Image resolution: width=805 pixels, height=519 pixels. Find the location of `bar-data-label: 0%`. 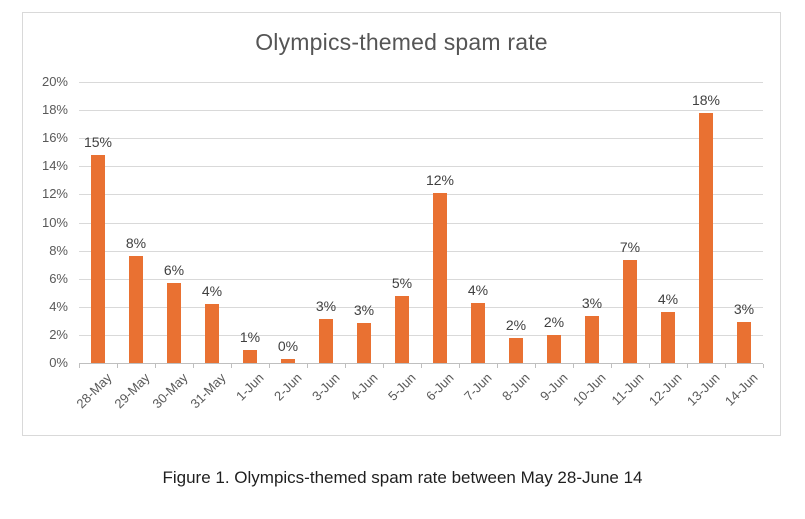

bar-data-label: 0% is located at coordinates (288, 346).